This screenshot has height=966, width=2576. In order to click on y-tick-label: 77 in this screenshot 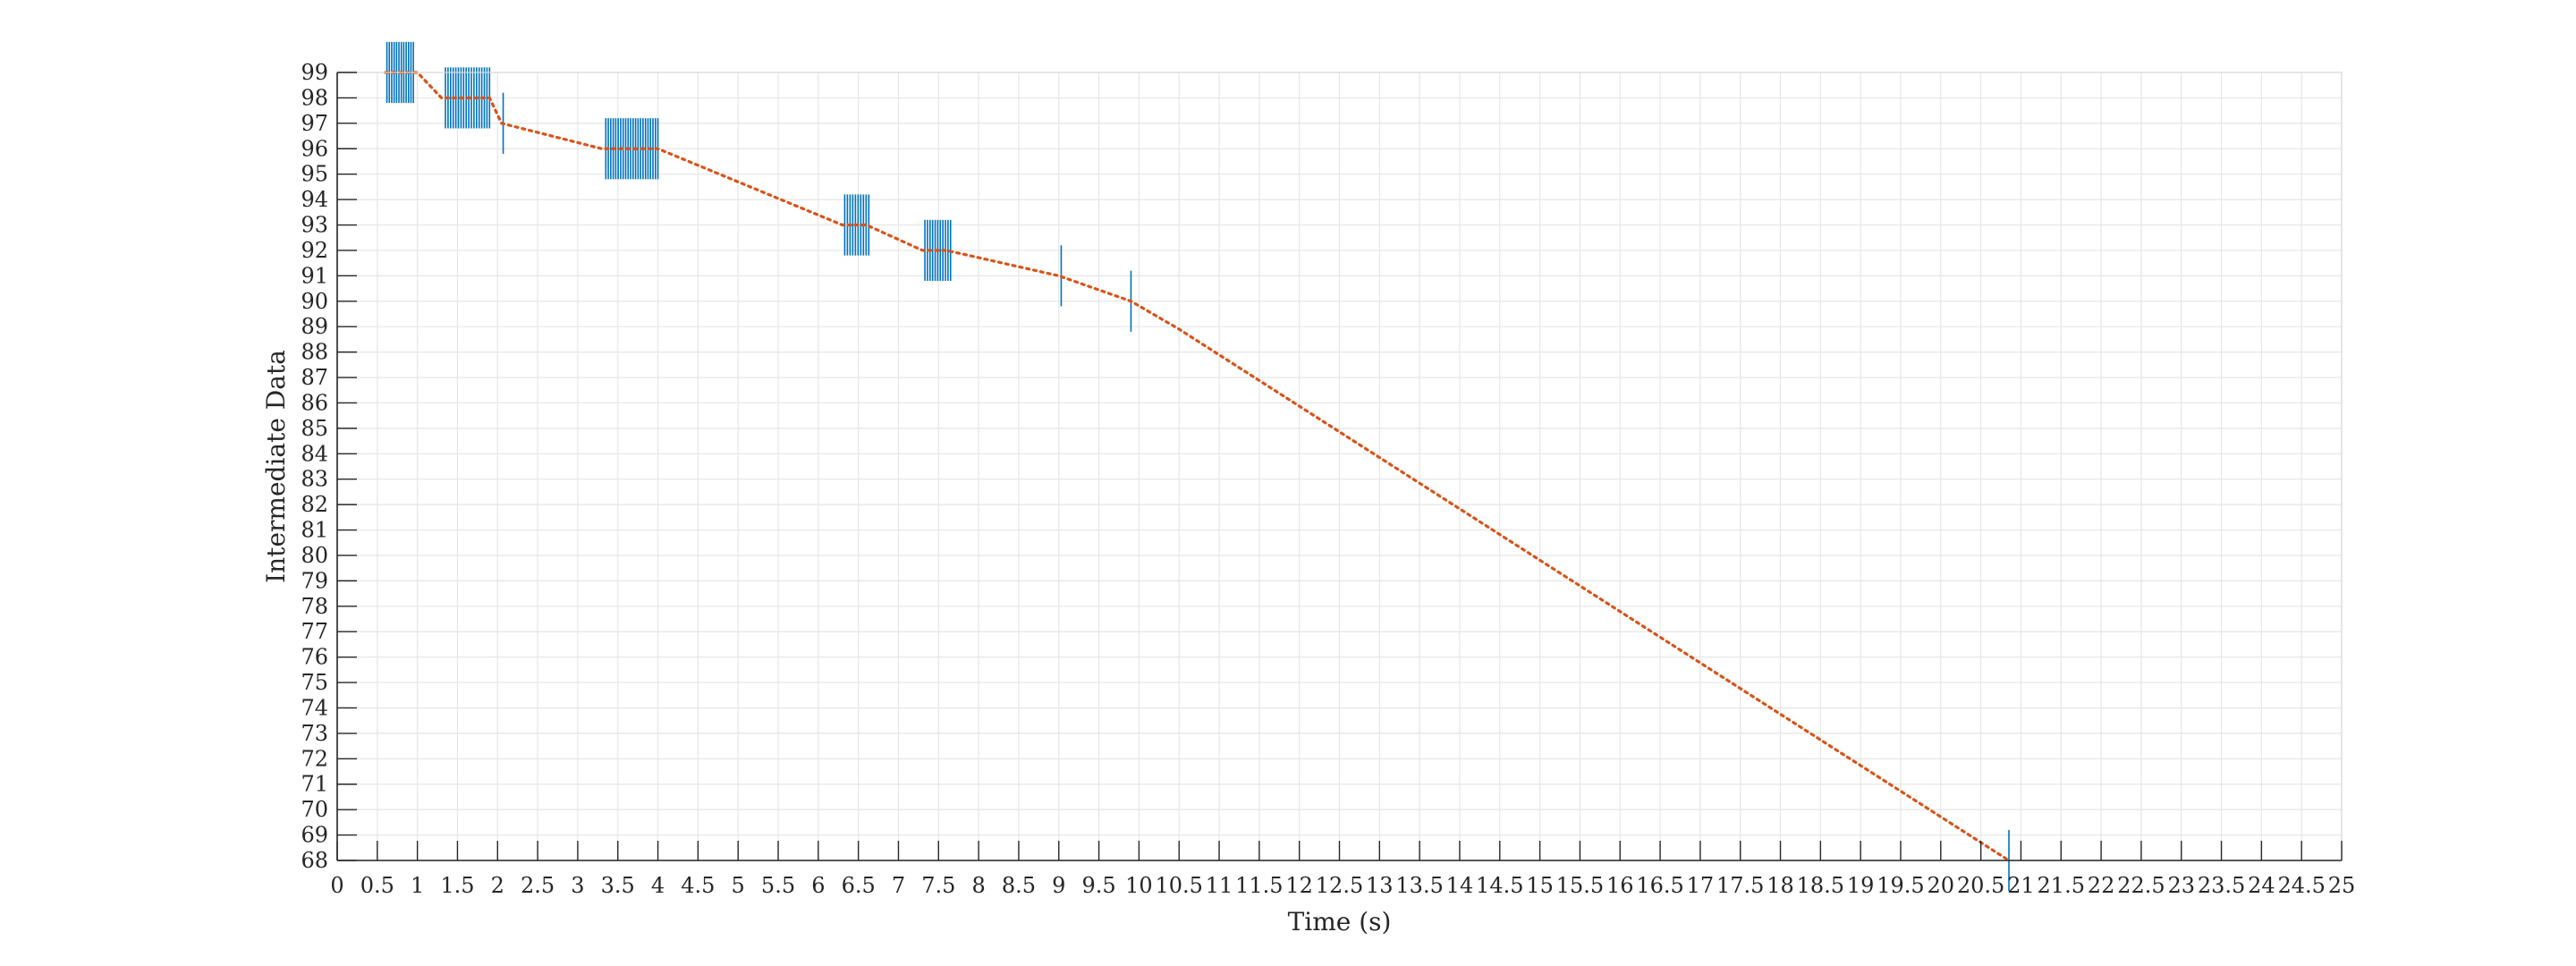, I will do `click(314, 631)`.